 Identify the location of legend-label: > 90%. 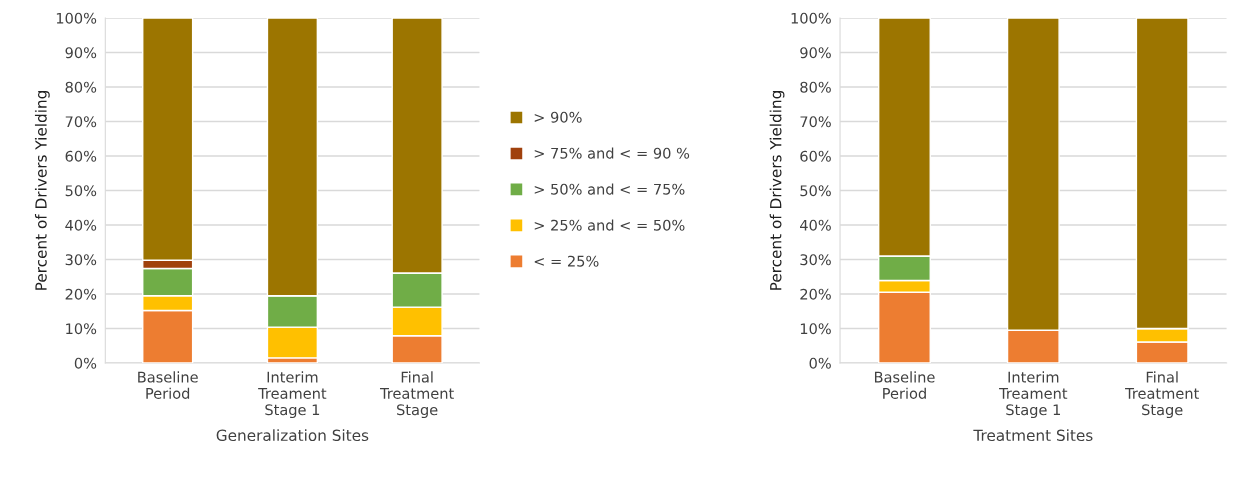
(558, 117).